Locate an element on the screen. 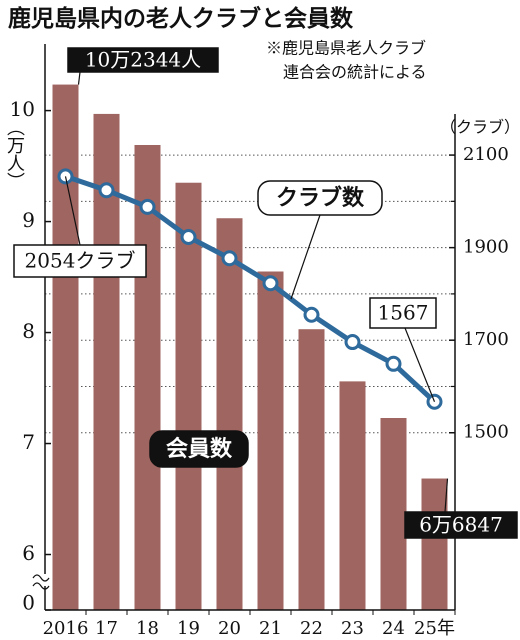  y-tick-label: 0 is located at coordinates (28, 603).